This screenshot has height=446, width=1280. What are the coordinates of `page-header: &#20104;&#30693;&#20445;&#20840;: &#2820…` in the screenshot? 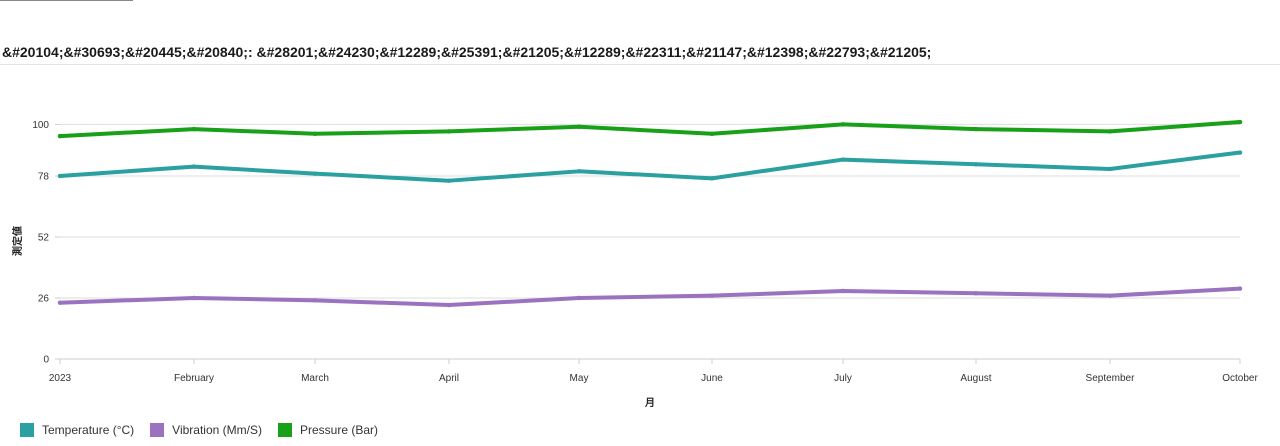 It's located at (640, 52).